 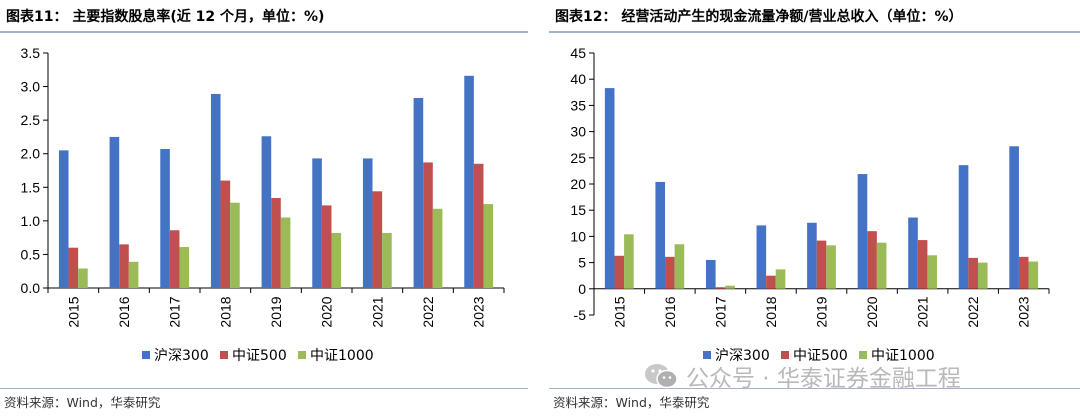 What do you see at coordinates (582, 289) in the screenshot?
I see `y-tick-label: 0` at bounding box center [582, 289].